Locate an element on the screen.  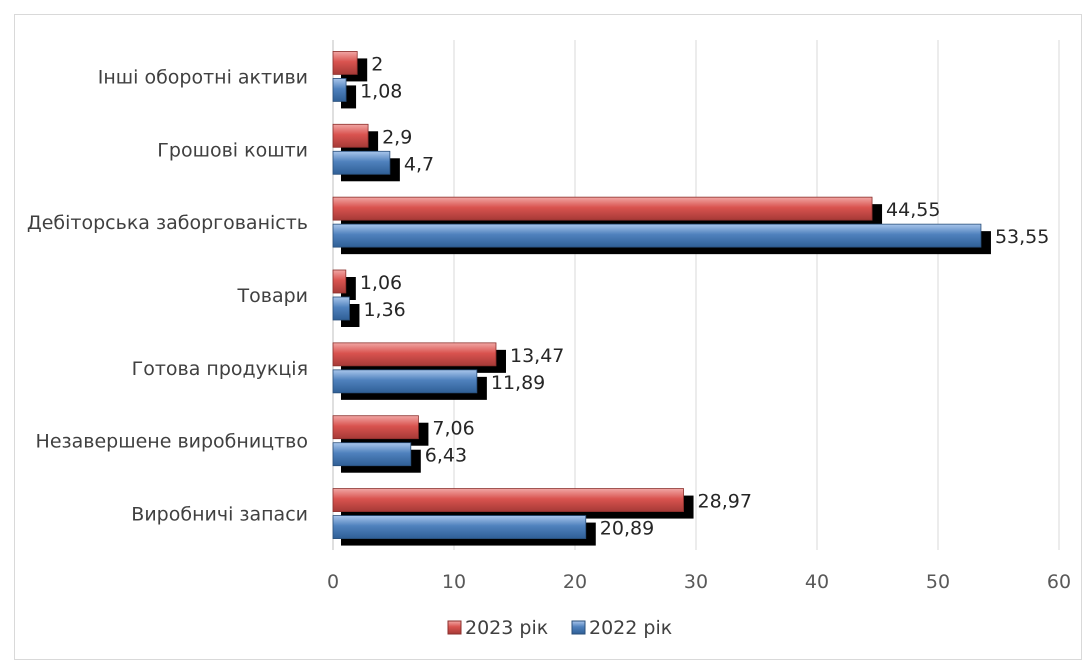
data-label: 1,36 is located at coordinates (384, 310).